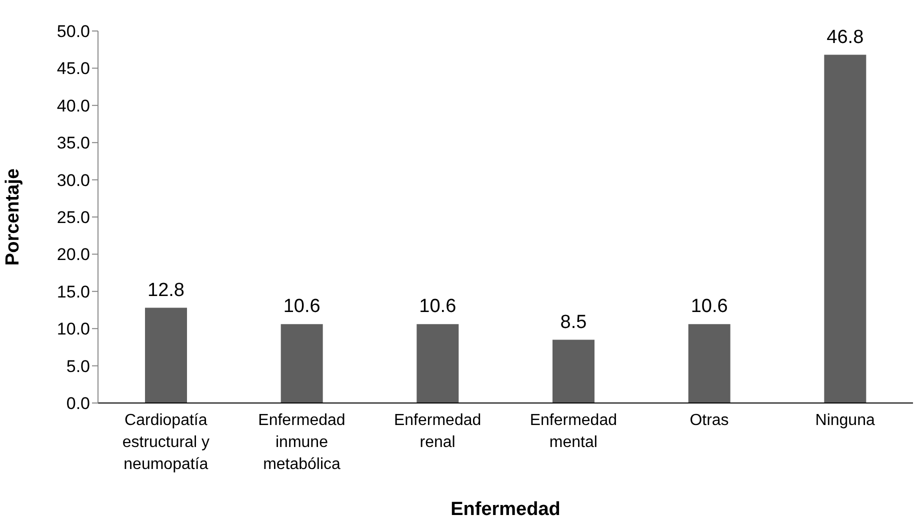 Image resolution: width=923 pixels, height=529 pixels. I want to click on y-tick-label: 45.0, so click(73, 68).